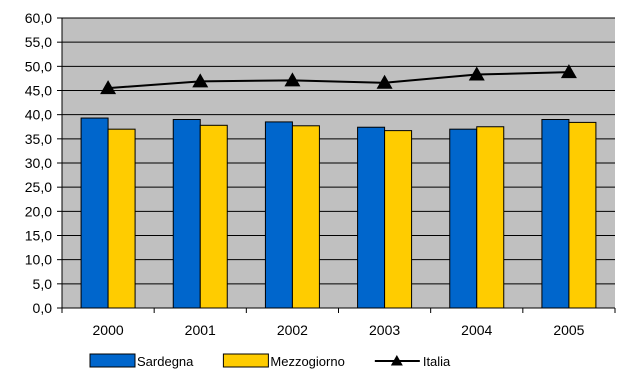 This screenshot has height=369, width=620. What do you see at coordinates (94, 213) in the screenshot?
I see `bar-sardegna-2000` at bounding box center [94, 213].